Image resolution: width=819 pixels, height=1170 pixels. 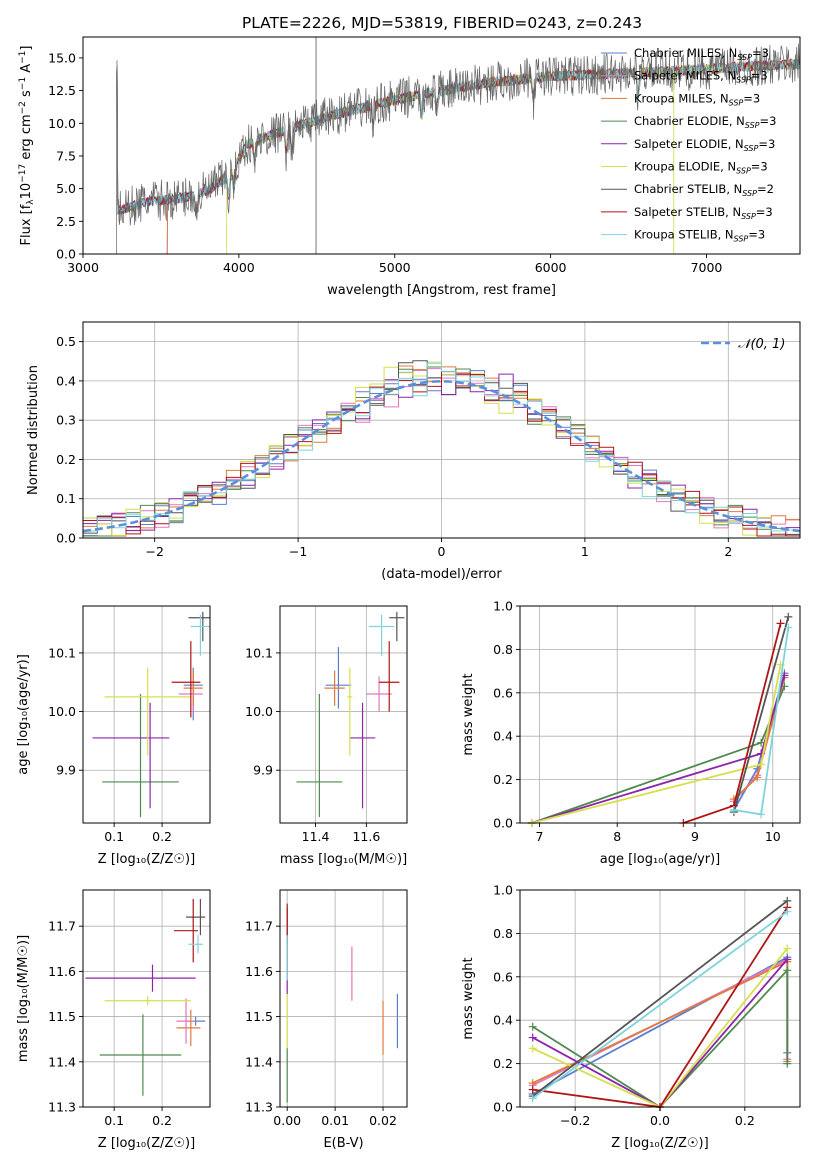 What do you see at coordinates (660, 1120) in the screenshot?
I see `x-tick-label: 0.0` at bounding box center [660, 1120].